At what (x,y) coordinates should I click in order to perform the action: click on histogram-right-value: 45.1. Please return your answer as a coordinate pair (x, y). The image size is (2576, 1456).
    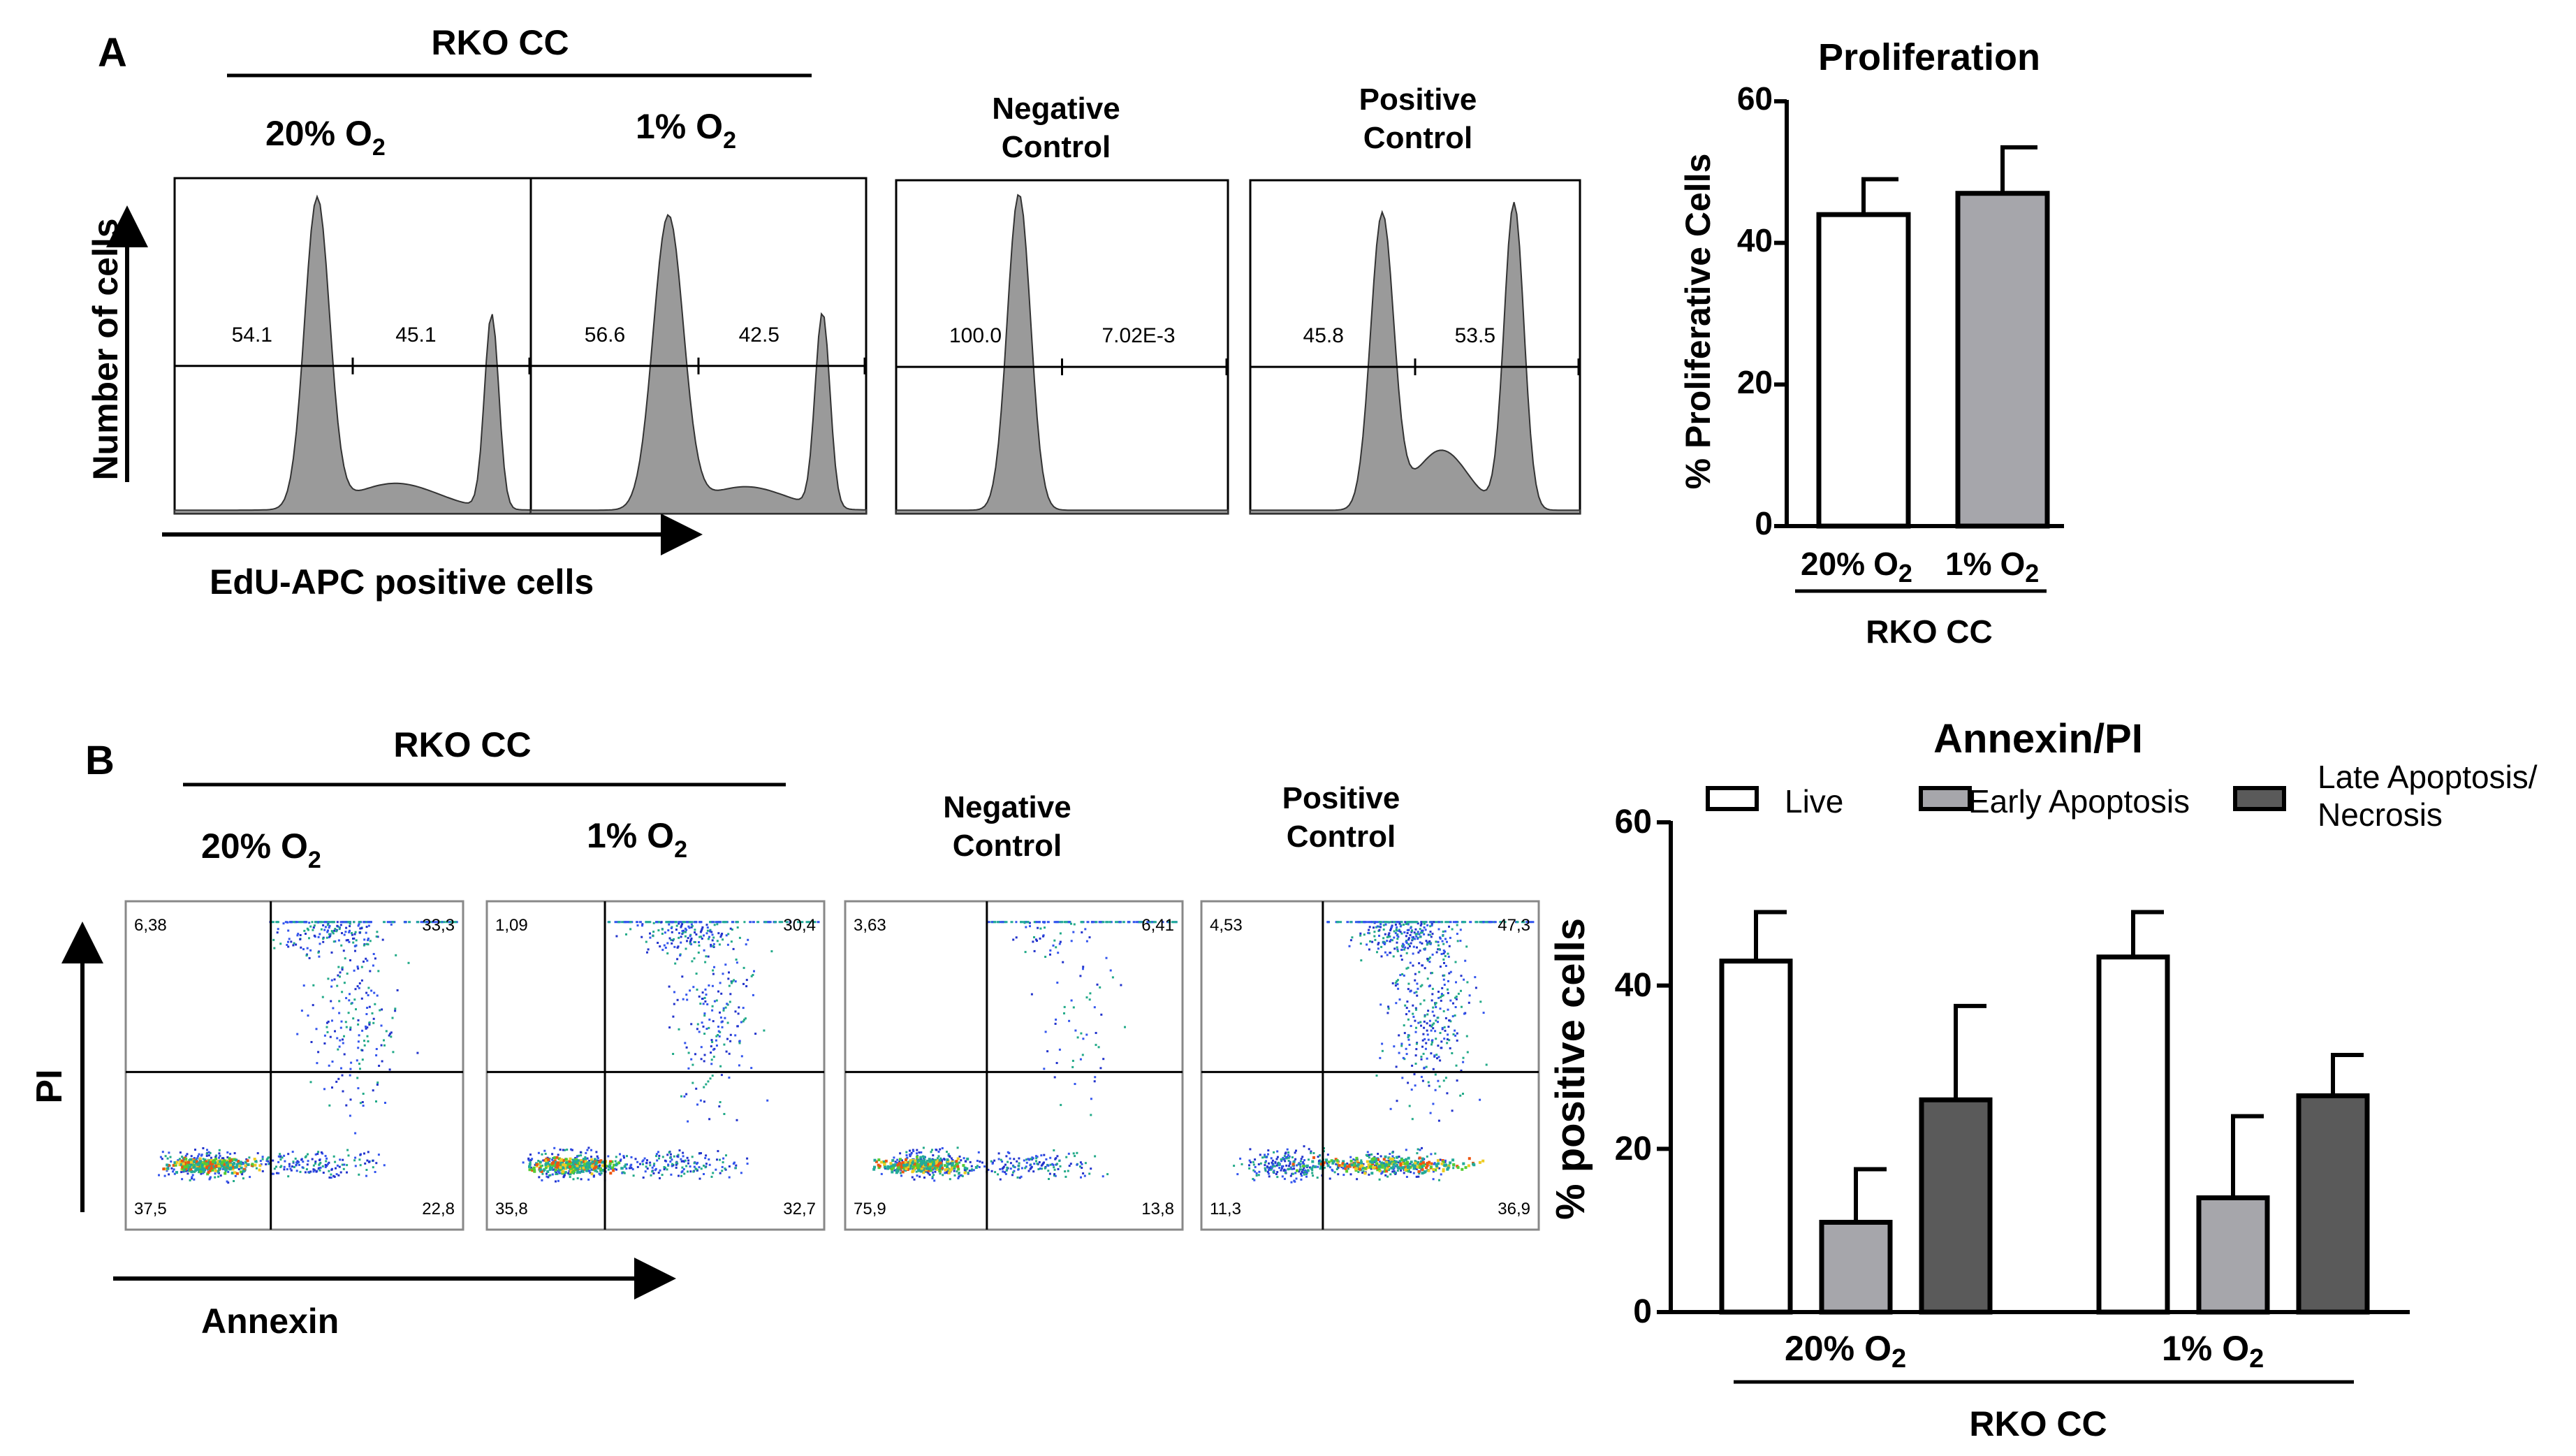
    Looking at the image, I should click on (415, 335).